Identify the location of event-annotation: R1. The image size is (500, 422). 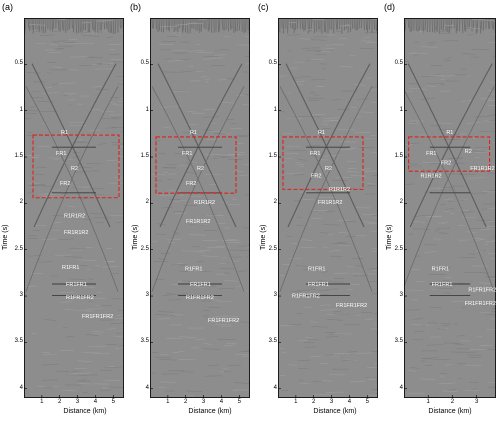
(321, 133).